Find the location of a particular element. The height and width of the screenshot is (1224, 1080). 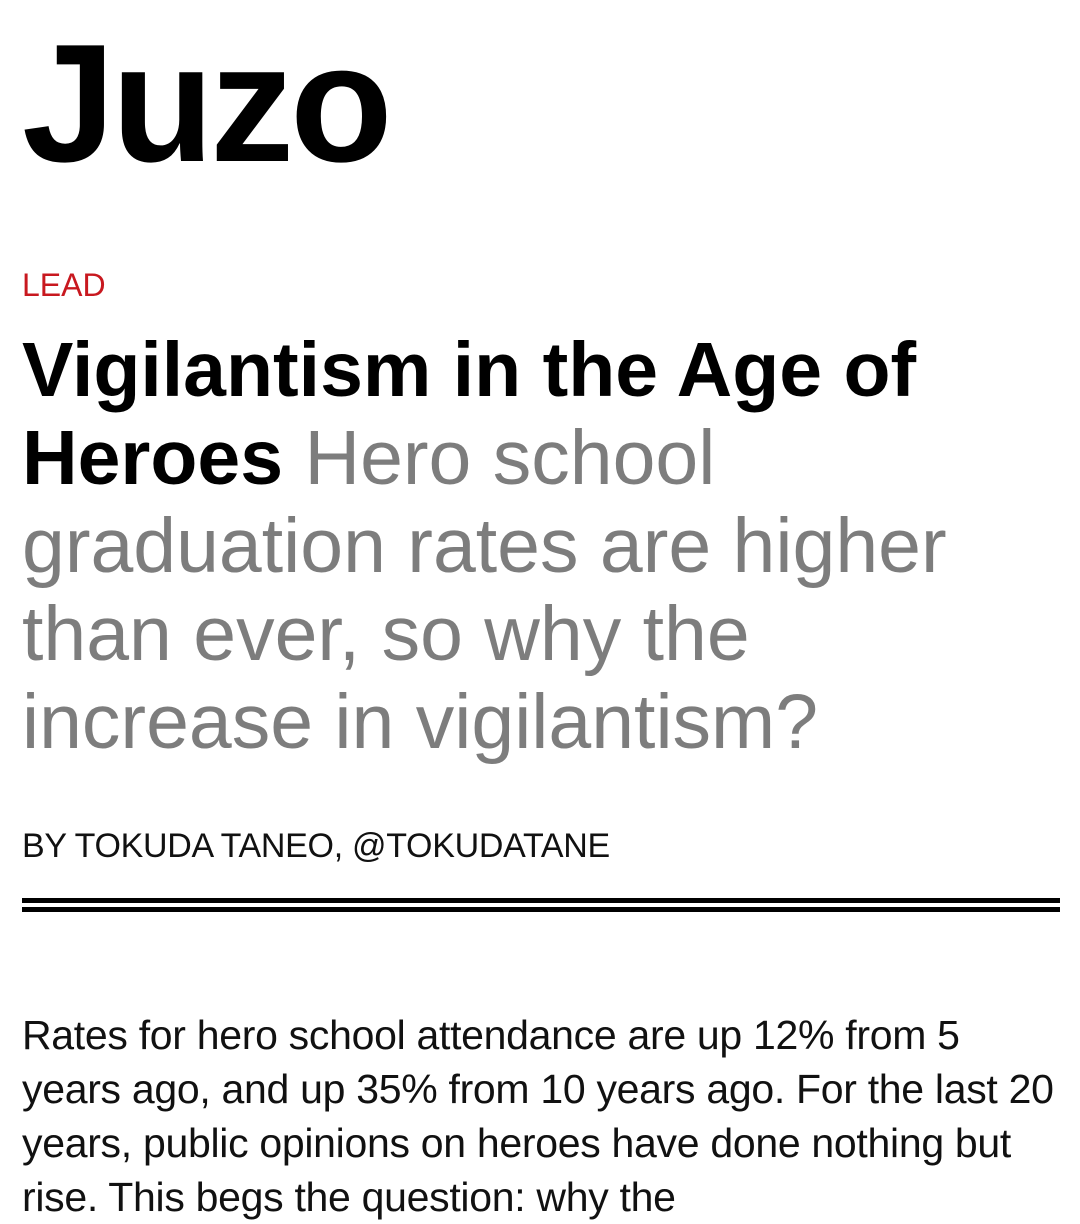

publication-logo: Juzo is located at coordinates (207, 103).